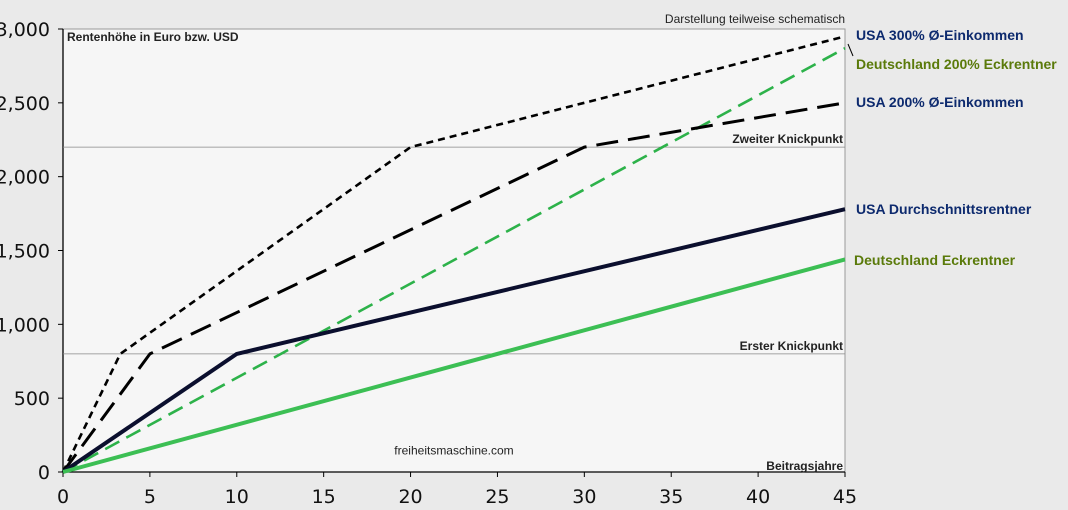 The width and height of the screenshot is (1068, 510). What do you see at coordinates (758, 497) in the screenshot?
I see `x-tick-label: 40` at bounding box center [758, 497].